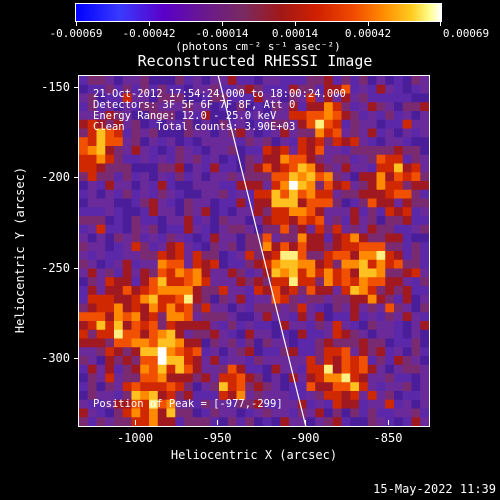 The width and height of the screenshot is (500, 500). What do you see at coordinates (368, 23) in the screenshot?
I see `colorbar-tick` at bounding box center [368, 23].